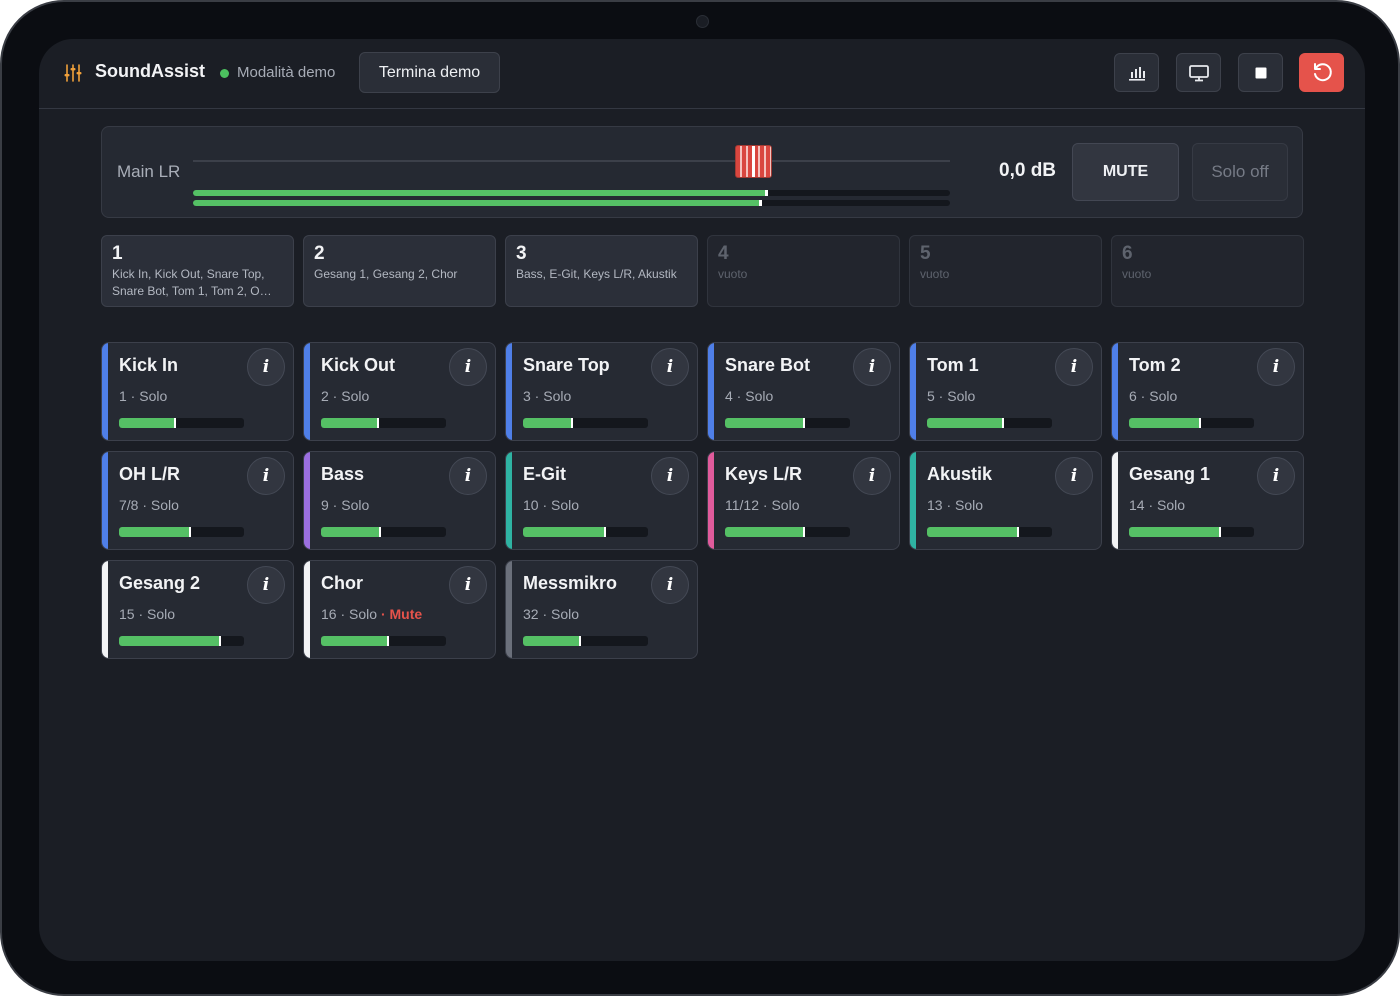  Describe the element at coordinates (571, 203) in the screenshot. I see `main-meter-right` at that location.